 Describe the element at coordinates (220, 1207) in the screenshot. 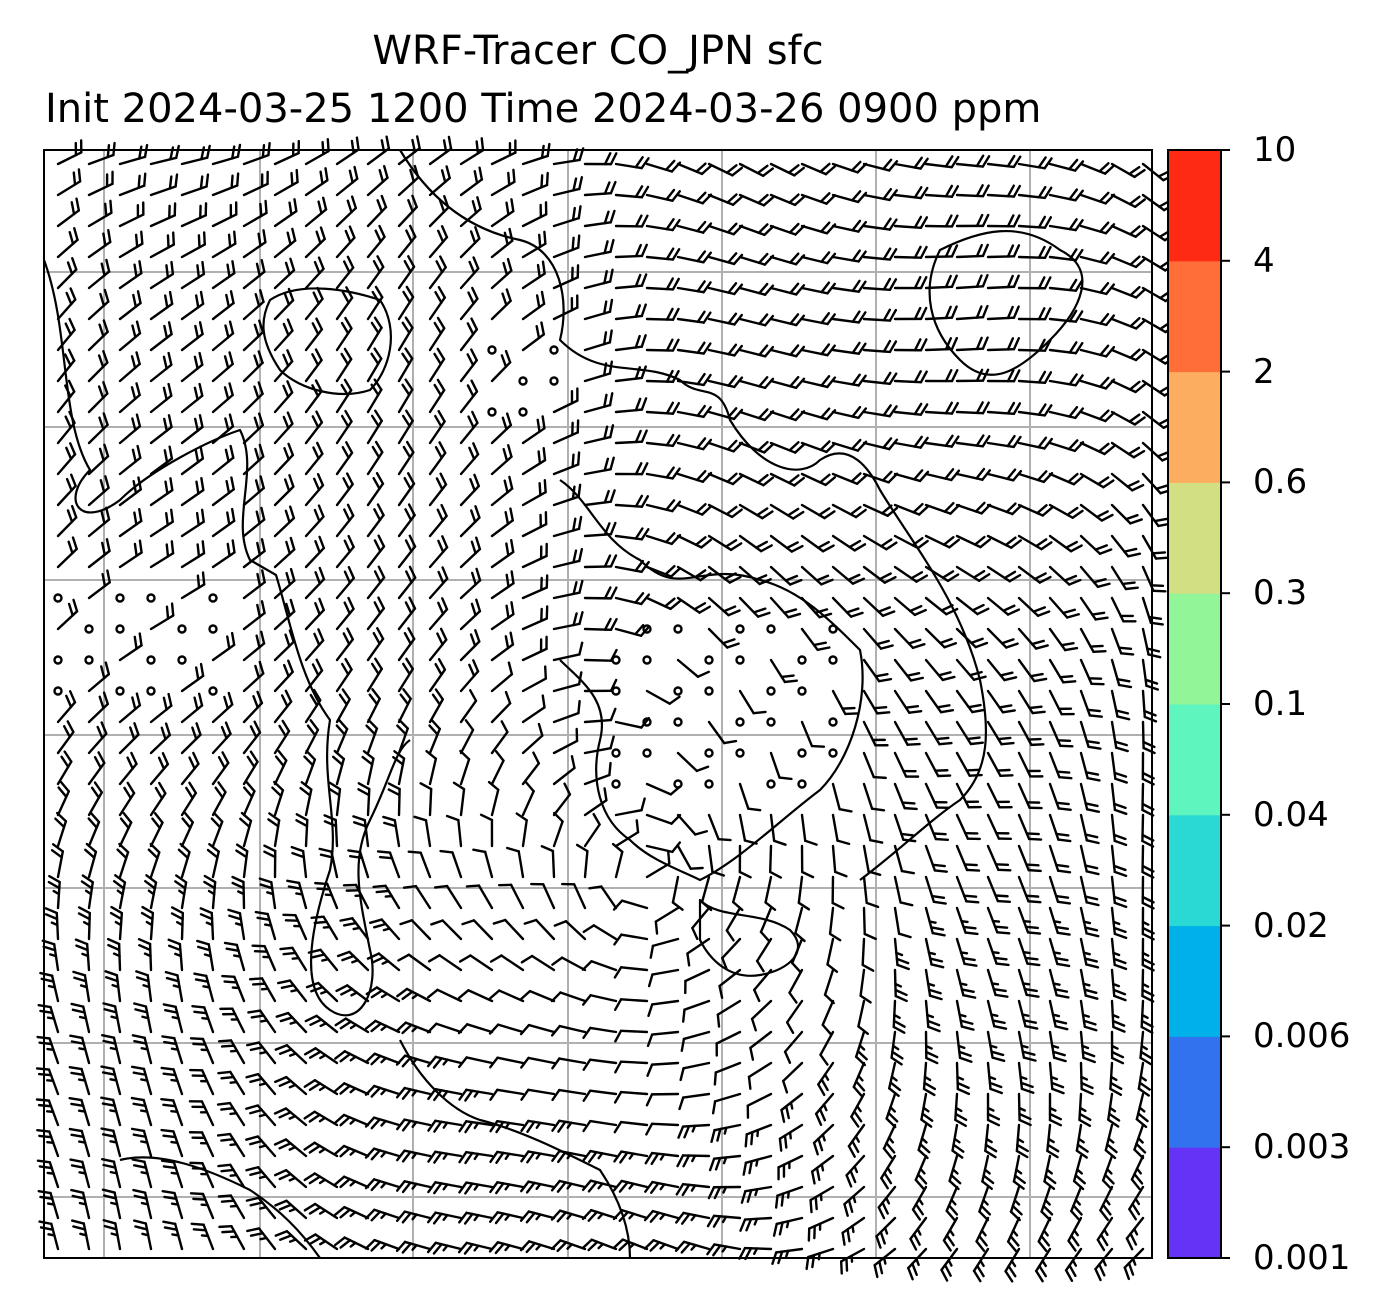

I see `coastline-southwest` at that location.